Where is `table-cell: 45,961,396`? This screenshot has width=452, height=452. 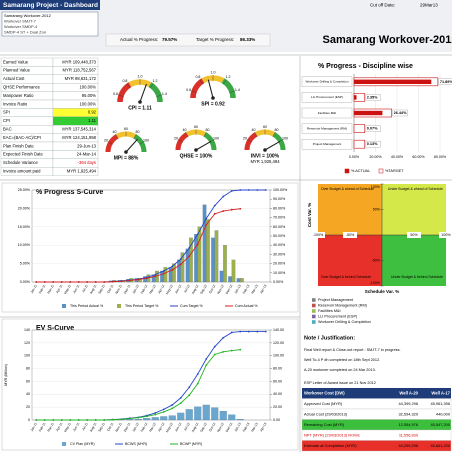
table-cell: 45,961,396 is located at coordinates (440, 403).